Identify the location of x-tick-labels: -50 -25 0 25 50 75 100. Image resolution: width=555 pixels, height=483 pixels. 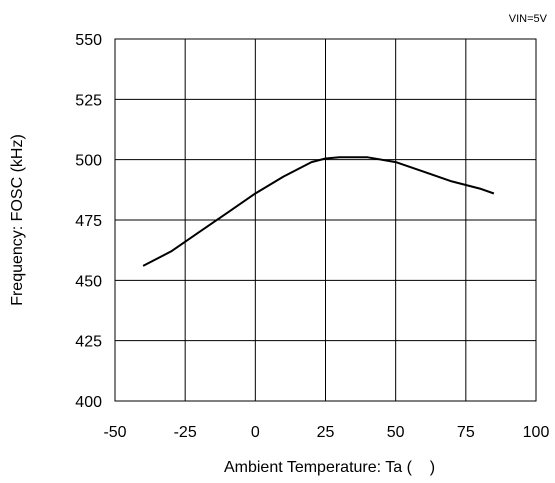
(326, 432).